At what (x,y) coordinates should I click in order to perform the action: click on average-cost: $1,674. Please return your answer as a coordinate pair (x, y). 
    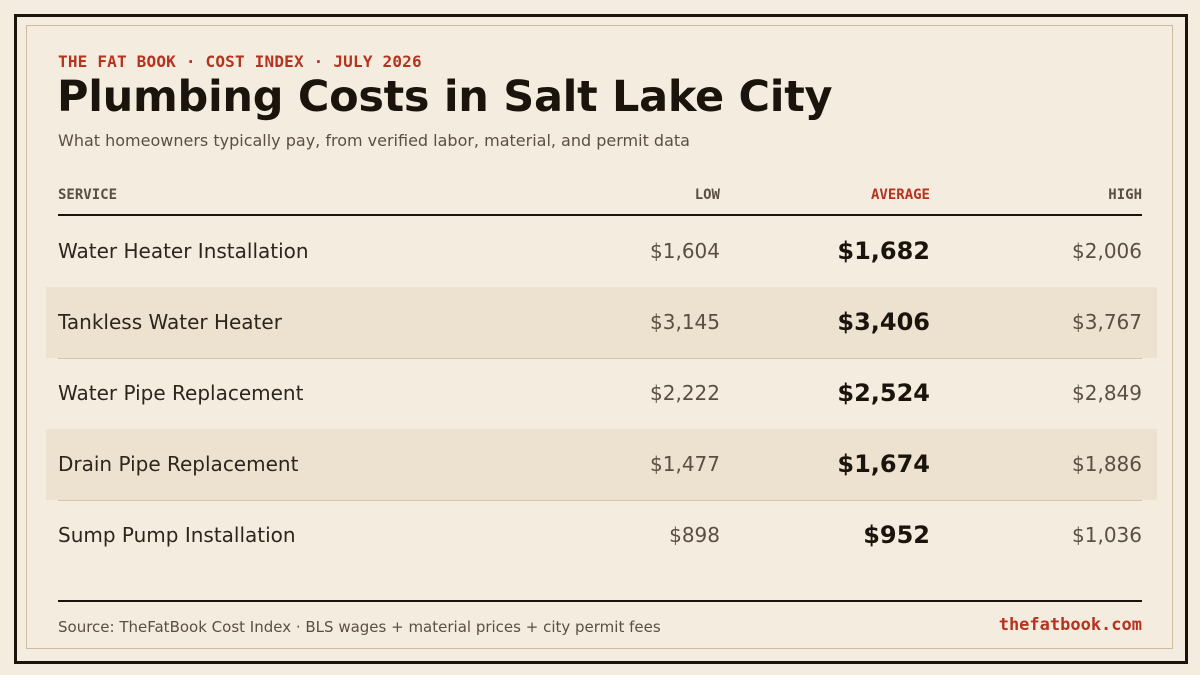
    Looking at the image, I should click on (883, 464).